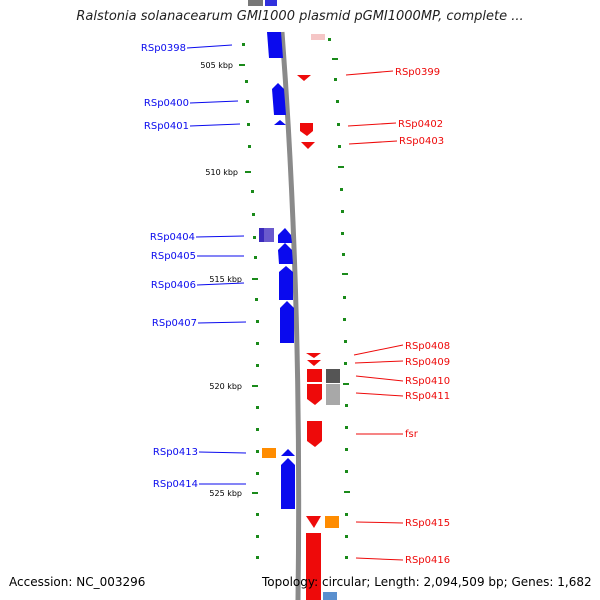 The width and height of the screenshot is (600, 600). Describe the element at coordinates (313, 355) in the screenshot. I see `gene-rsp0408` at that location.